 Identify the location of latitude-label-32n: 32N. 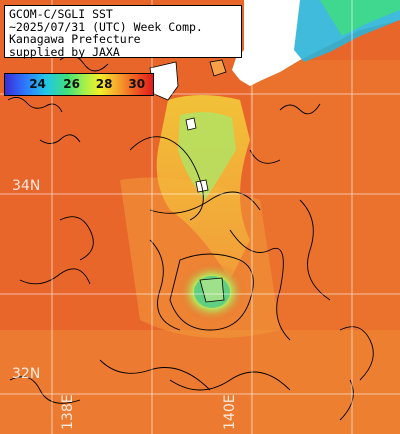
(26, 374).